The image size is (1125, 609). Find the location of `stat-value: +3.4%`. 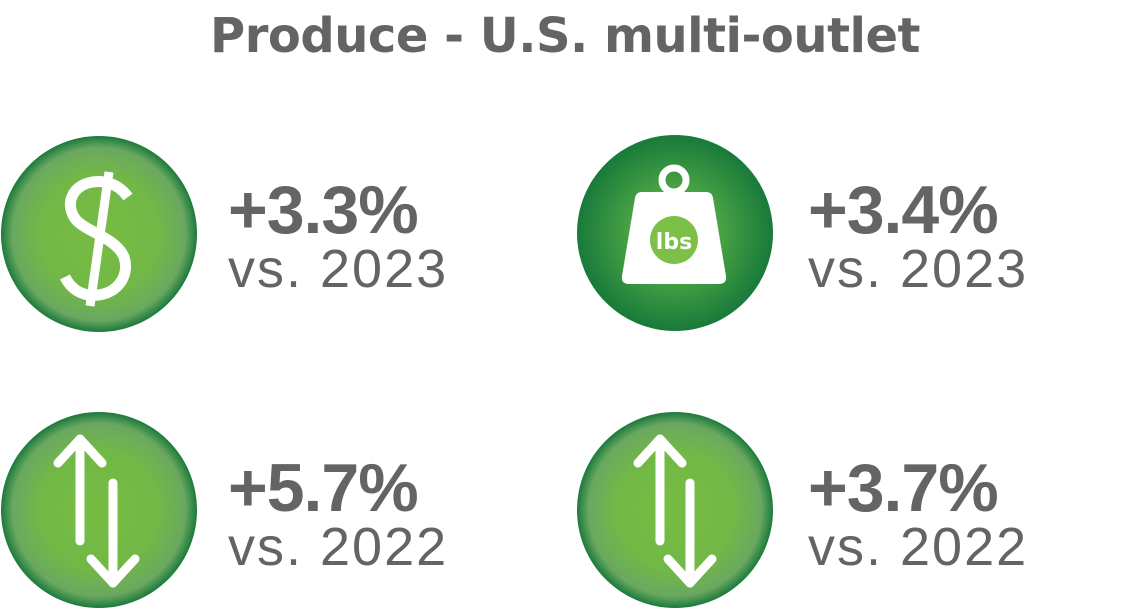

stat-value: +3.4% is located at coordinates (903, 210).